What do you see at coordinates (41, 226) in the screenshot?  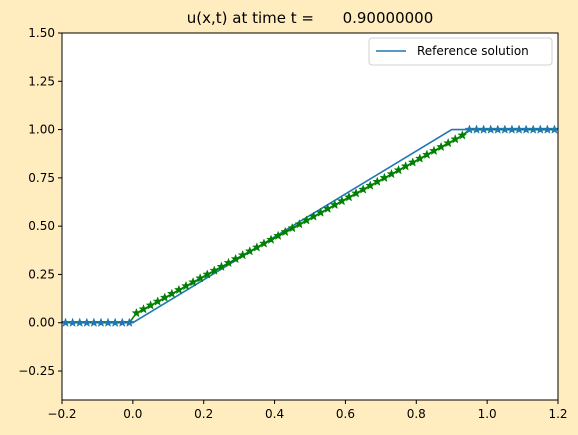 I see `y-tick-label: 0.50` at bounding box center [41, 226].